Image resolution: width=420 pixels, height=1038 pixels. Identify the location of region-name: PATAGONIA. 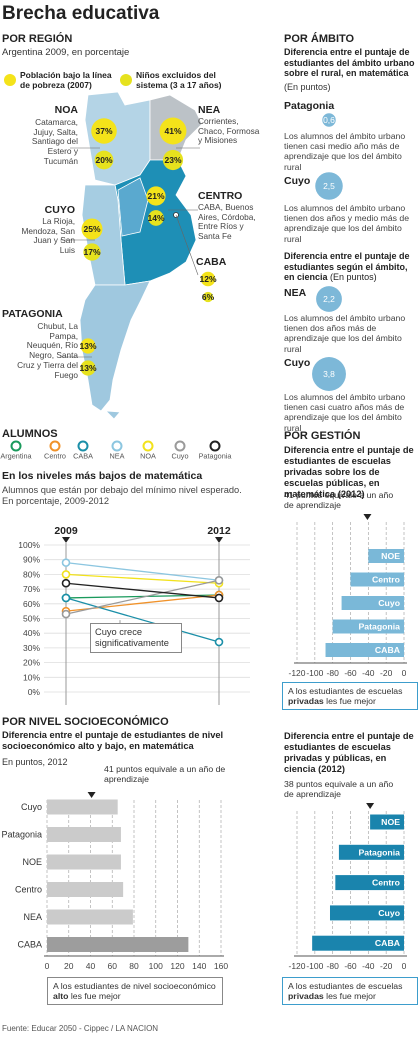
(32, 314).